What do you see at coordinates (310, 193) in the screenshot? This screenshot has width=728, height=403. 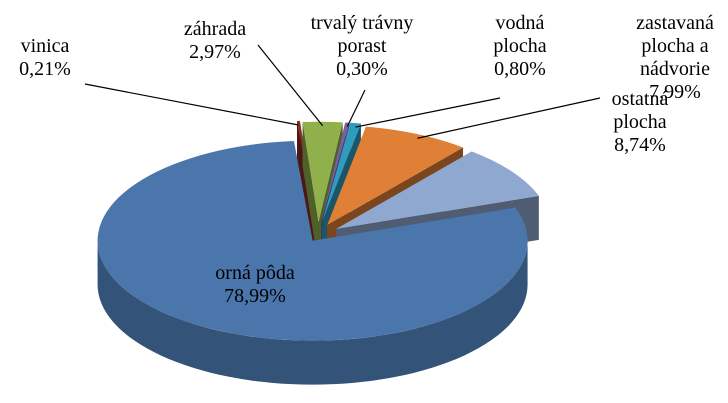 I see `slice-side` at bounding box center [310, 193].